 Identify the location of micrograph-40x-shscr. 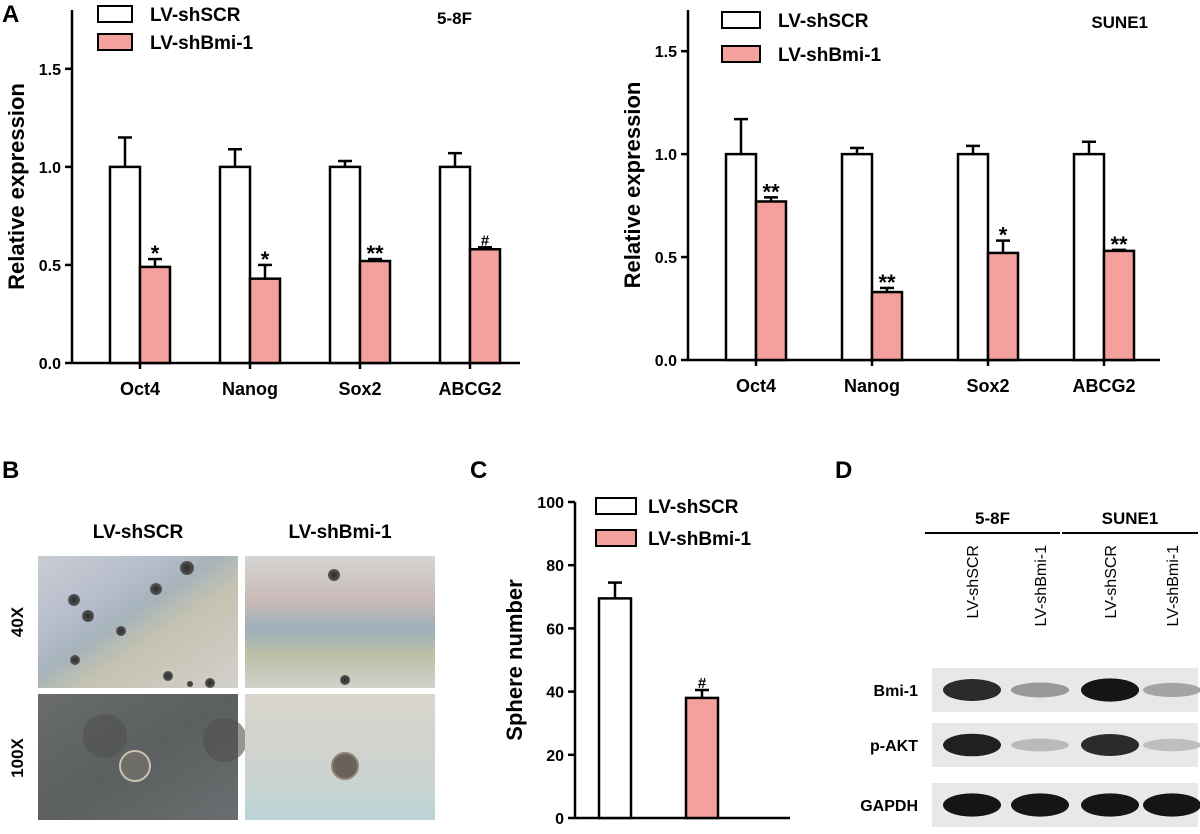
(138, 622).